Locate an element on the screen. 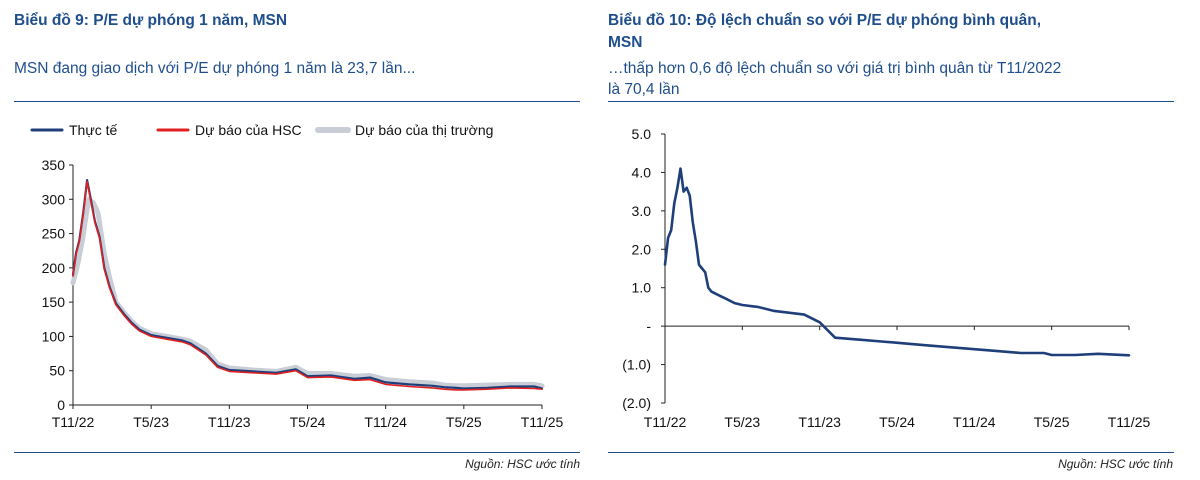 The image size is (1200, 480). right-y-tick-label: 2.0 is located at coordinates (642, 249).